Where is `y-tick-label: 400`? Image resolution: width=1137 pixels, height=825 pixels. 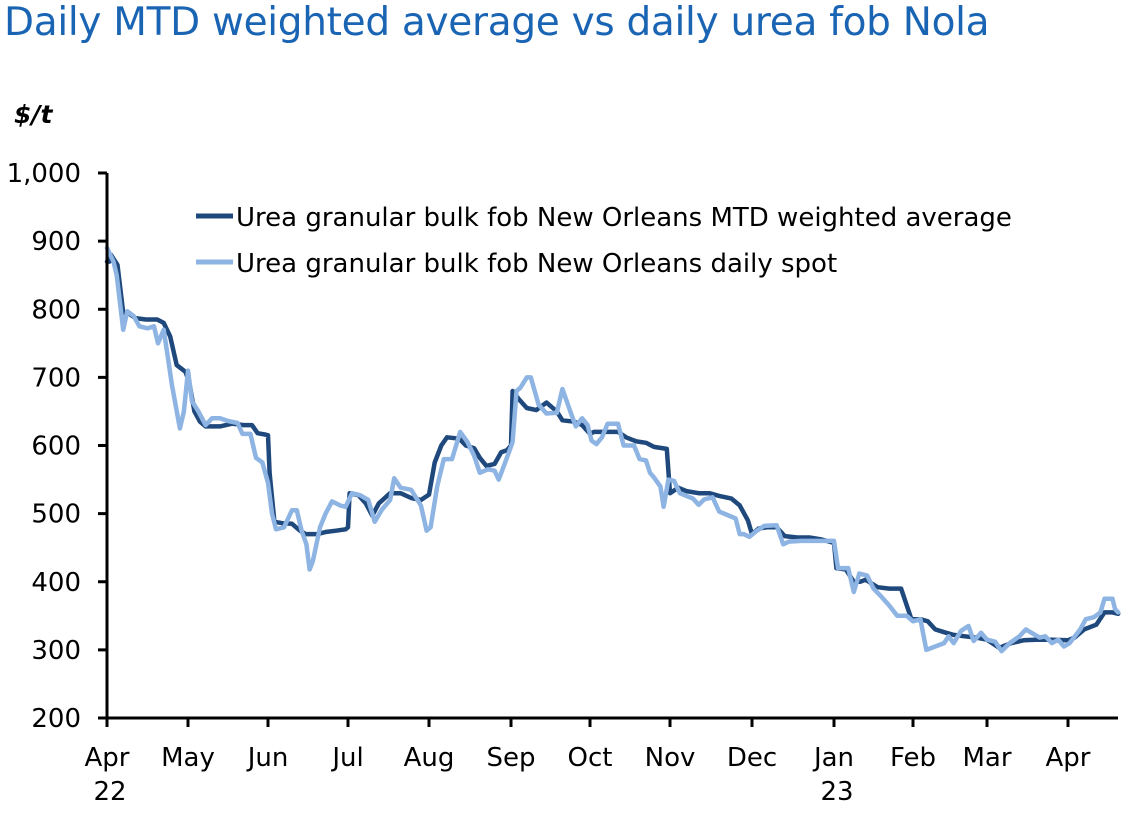 y-tick-label: 400 is located at coordinates (56, 583).